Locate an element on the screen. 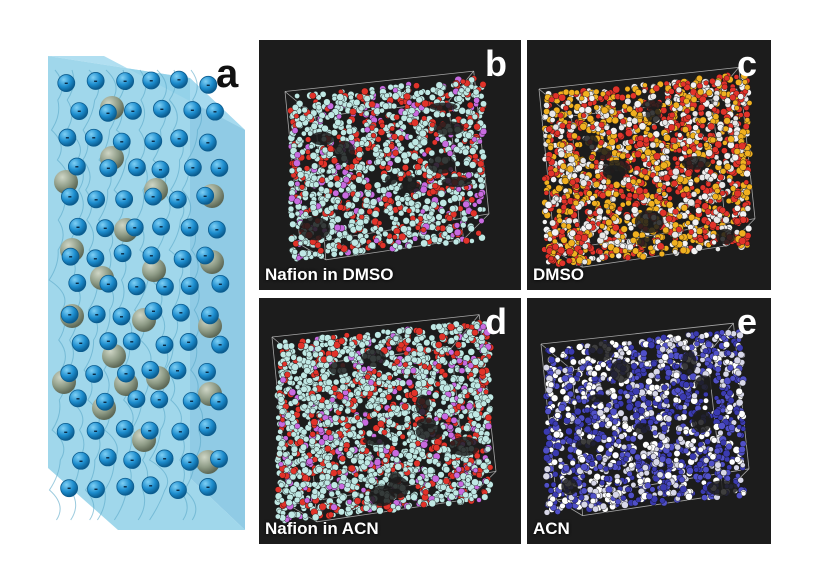 The height and width of the screenshot is (585, 820). polymer-strand is located at coordinates (58, 295).